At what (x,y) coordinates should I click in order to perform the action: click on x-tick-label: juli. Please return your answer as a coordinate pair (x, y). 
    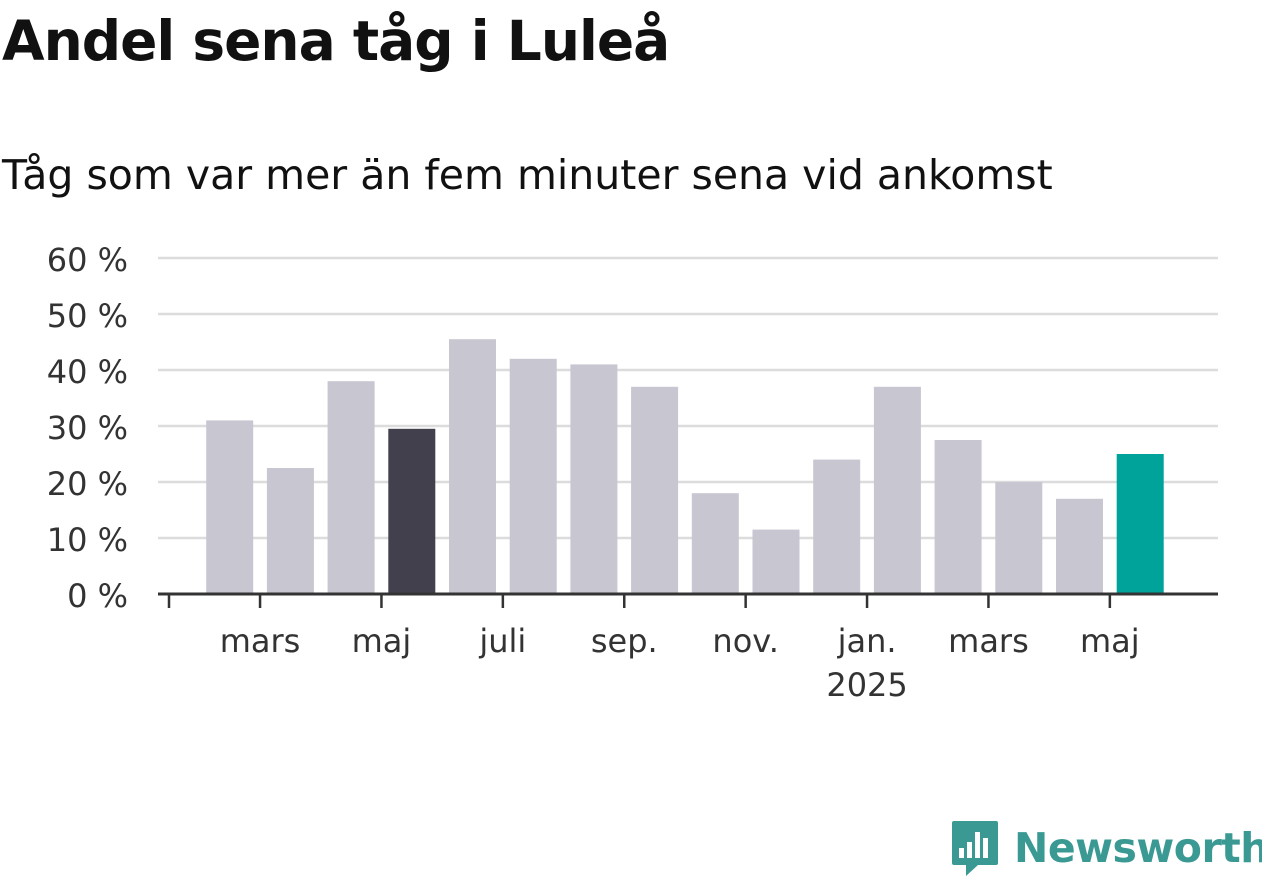
    Looking at the image, I should click on (502, 641).